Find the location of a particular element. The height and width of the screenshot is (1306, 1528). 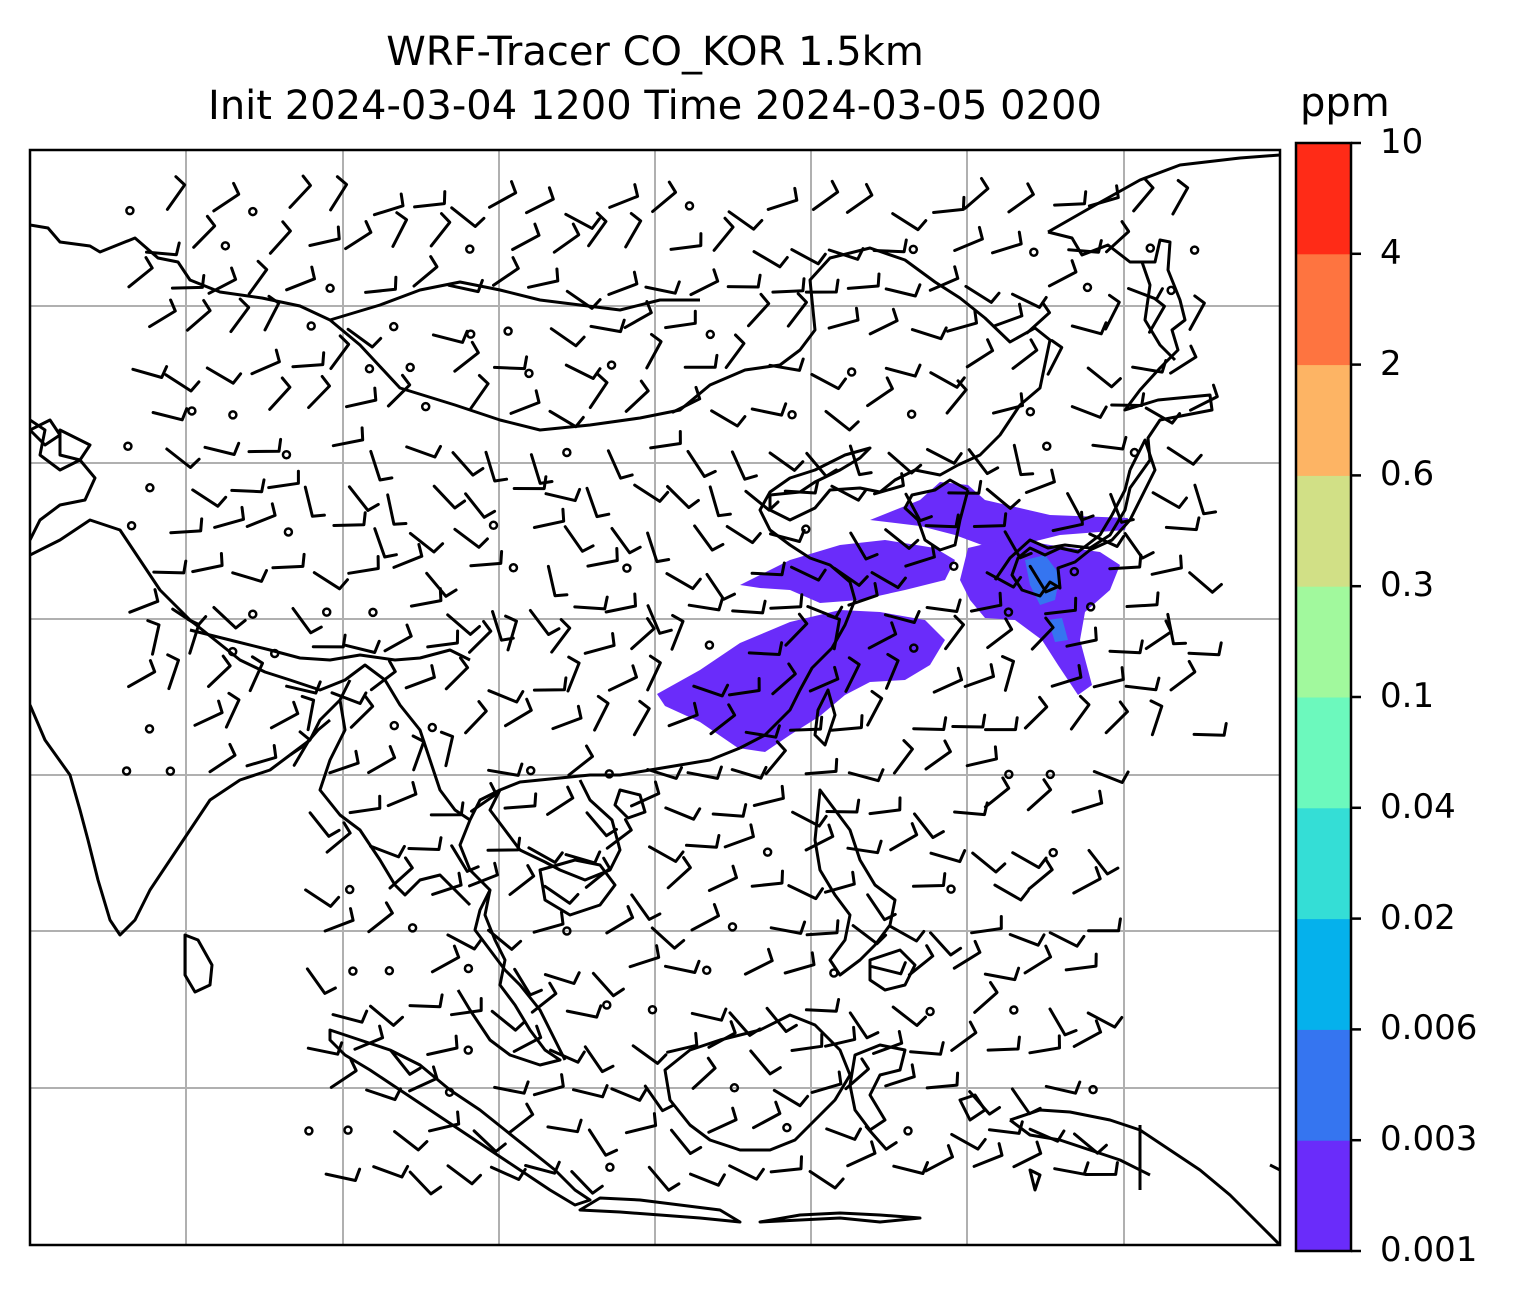

coastline-sumatra is located at coordinates (460, 1117).